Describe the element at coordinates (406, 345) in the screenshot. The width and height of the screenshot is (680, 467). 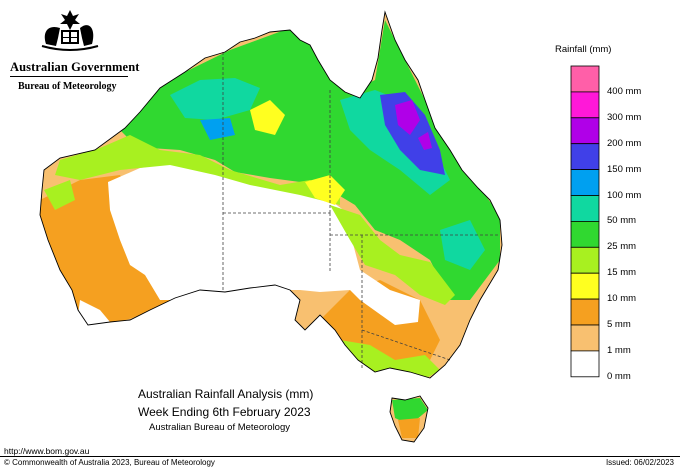
I see `border-nsw-vic` at that location.